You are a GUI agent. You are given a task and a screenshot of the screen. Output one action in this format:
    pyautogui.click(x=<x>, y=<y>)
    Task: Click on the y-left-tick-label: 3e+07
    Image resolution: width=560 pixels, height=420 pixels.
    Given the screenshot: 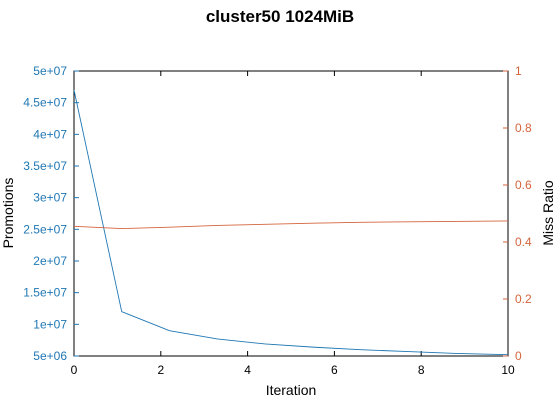 What is the action you would take?
    pyautogui.click(x=50, y=198)
    